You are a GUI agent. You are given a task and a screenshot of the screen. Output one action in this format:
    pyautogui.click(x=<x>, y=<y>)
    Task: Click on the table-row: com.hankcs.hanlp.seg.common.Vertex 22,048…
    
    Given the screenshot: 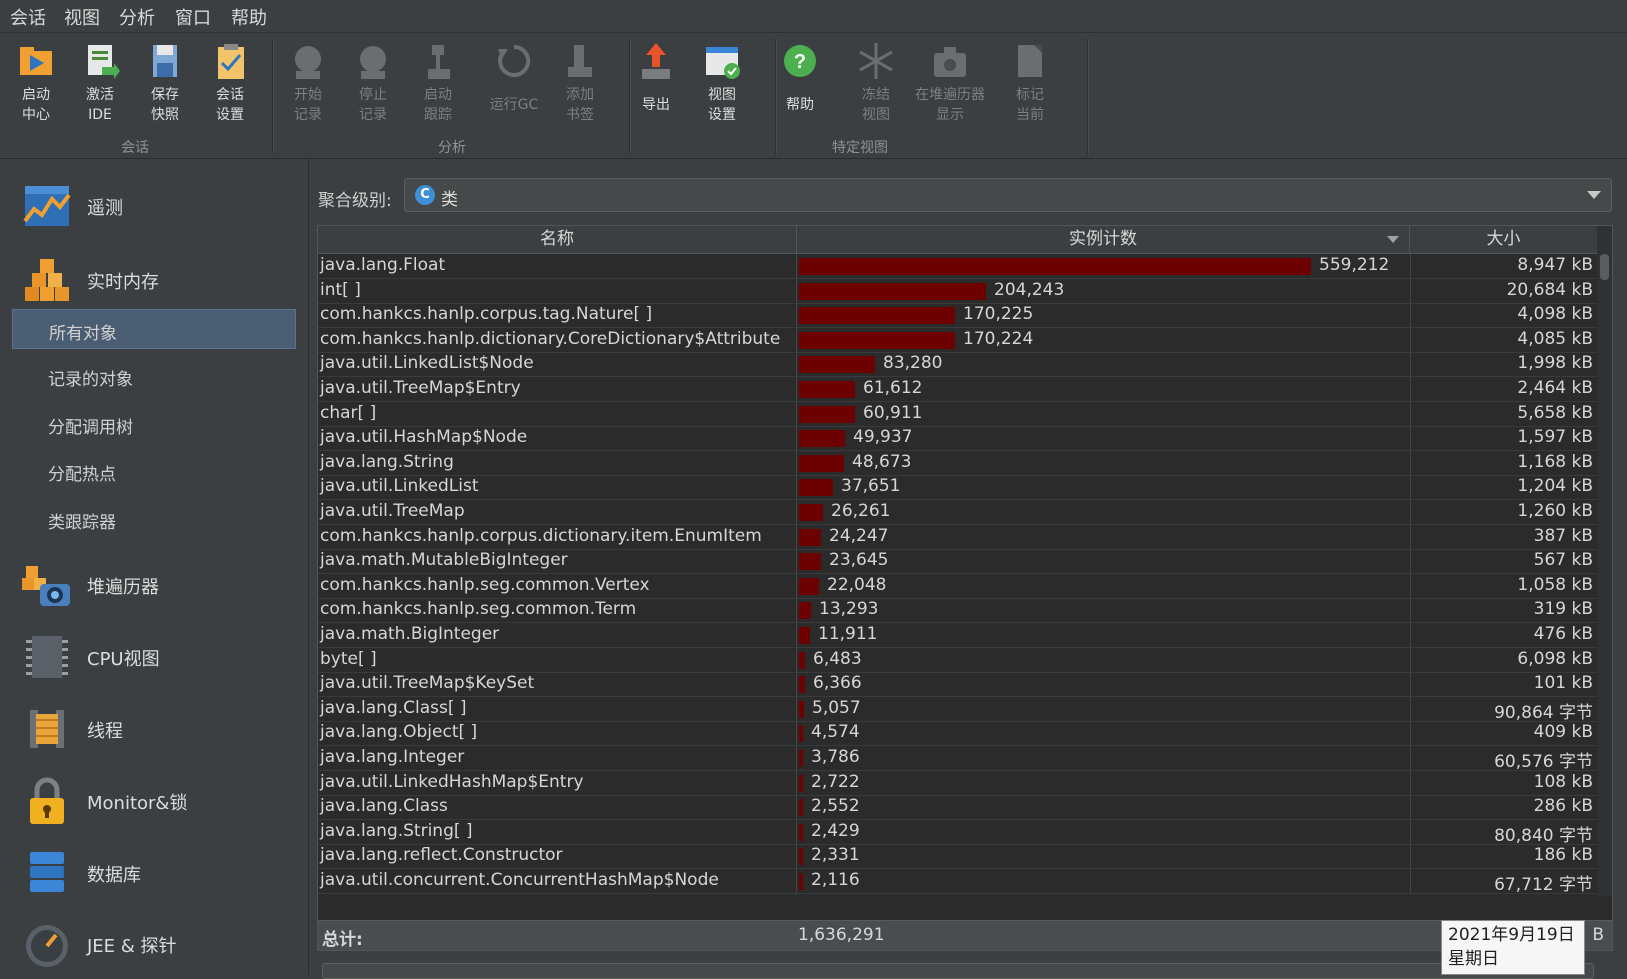 What is the action you would take?
    pyautogui.click(x=958, y=586)
    